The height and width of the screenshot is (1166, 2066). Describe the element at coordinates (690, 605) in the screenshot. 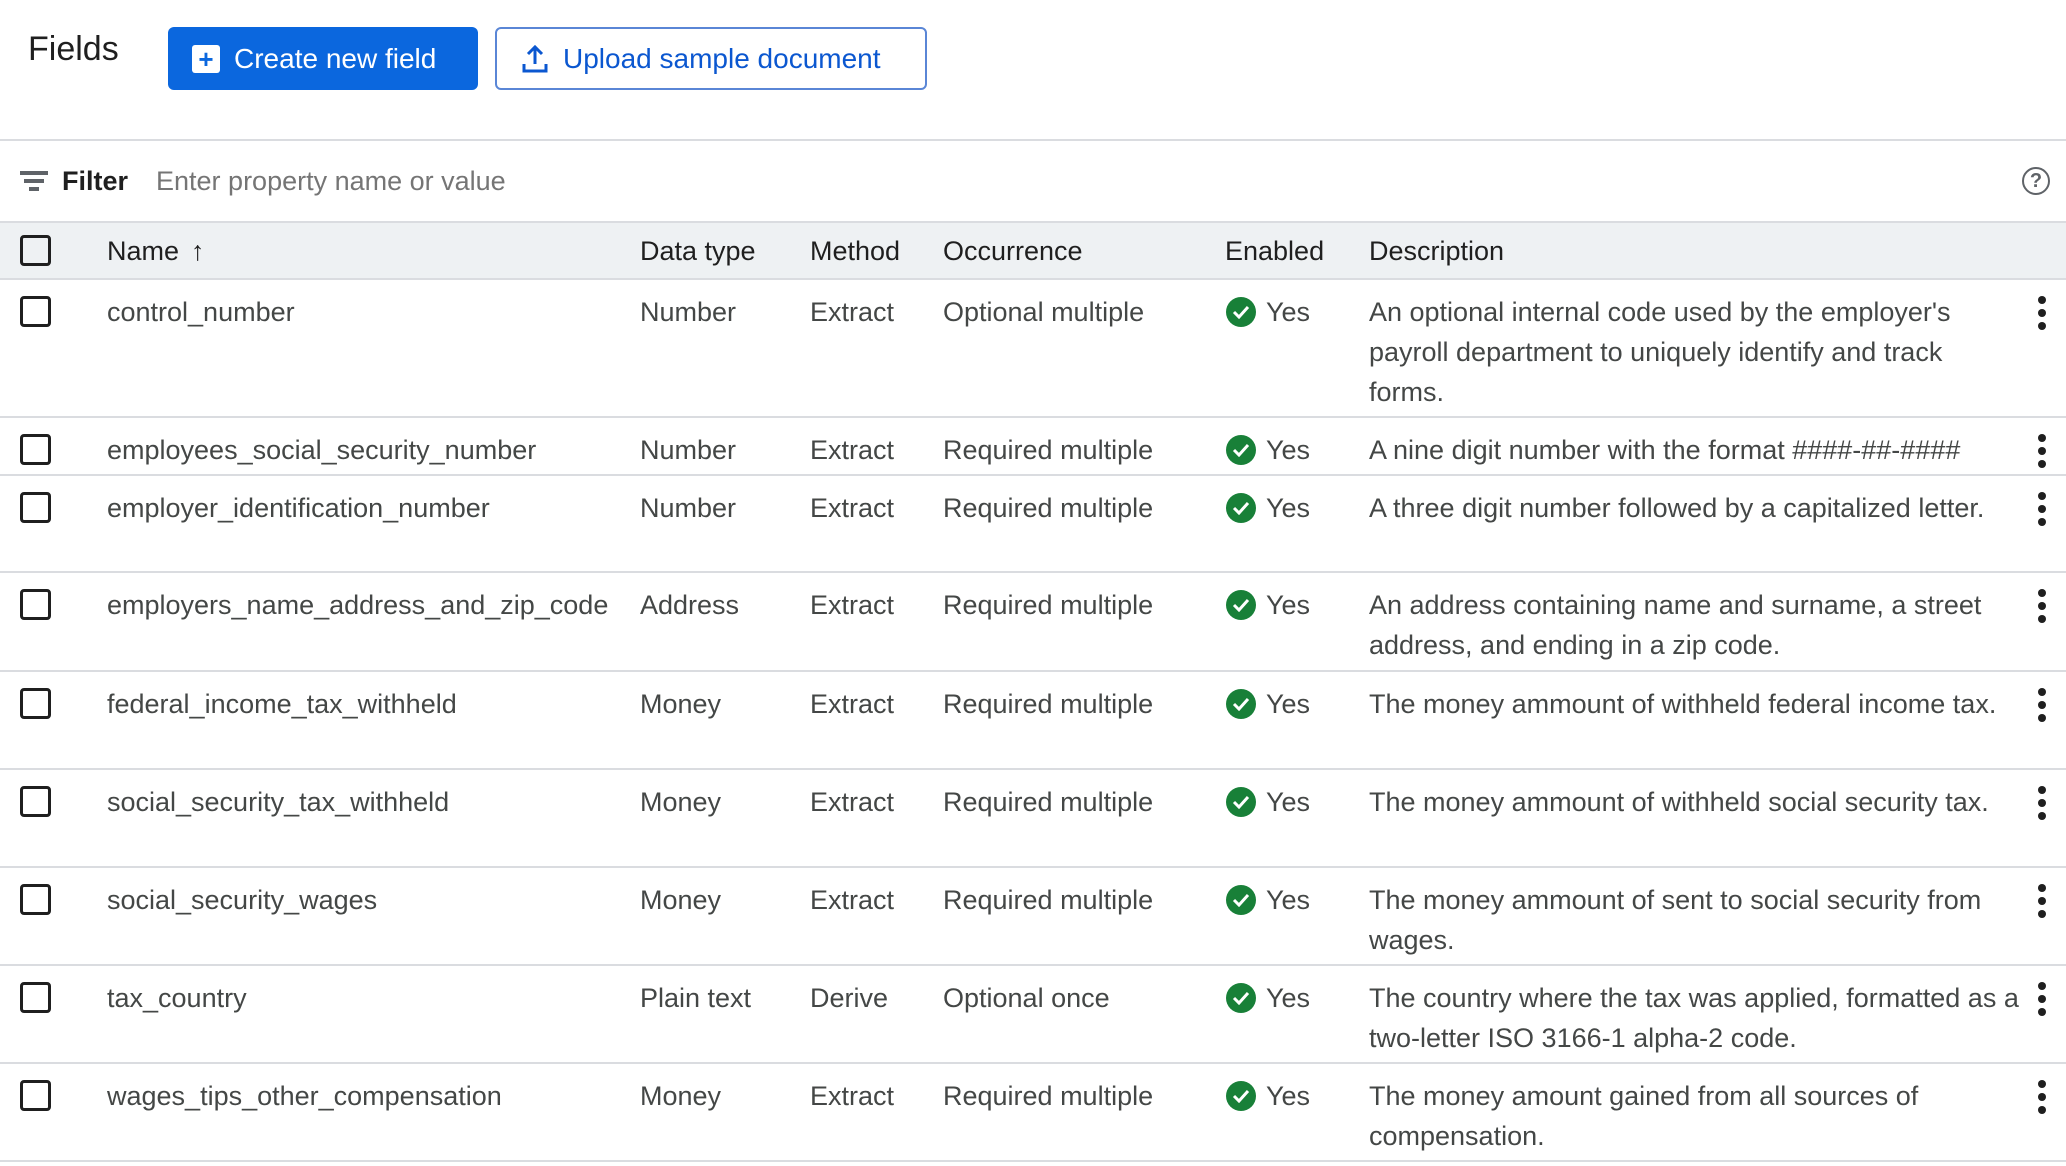

I see `field-data-type: Address` at that location.